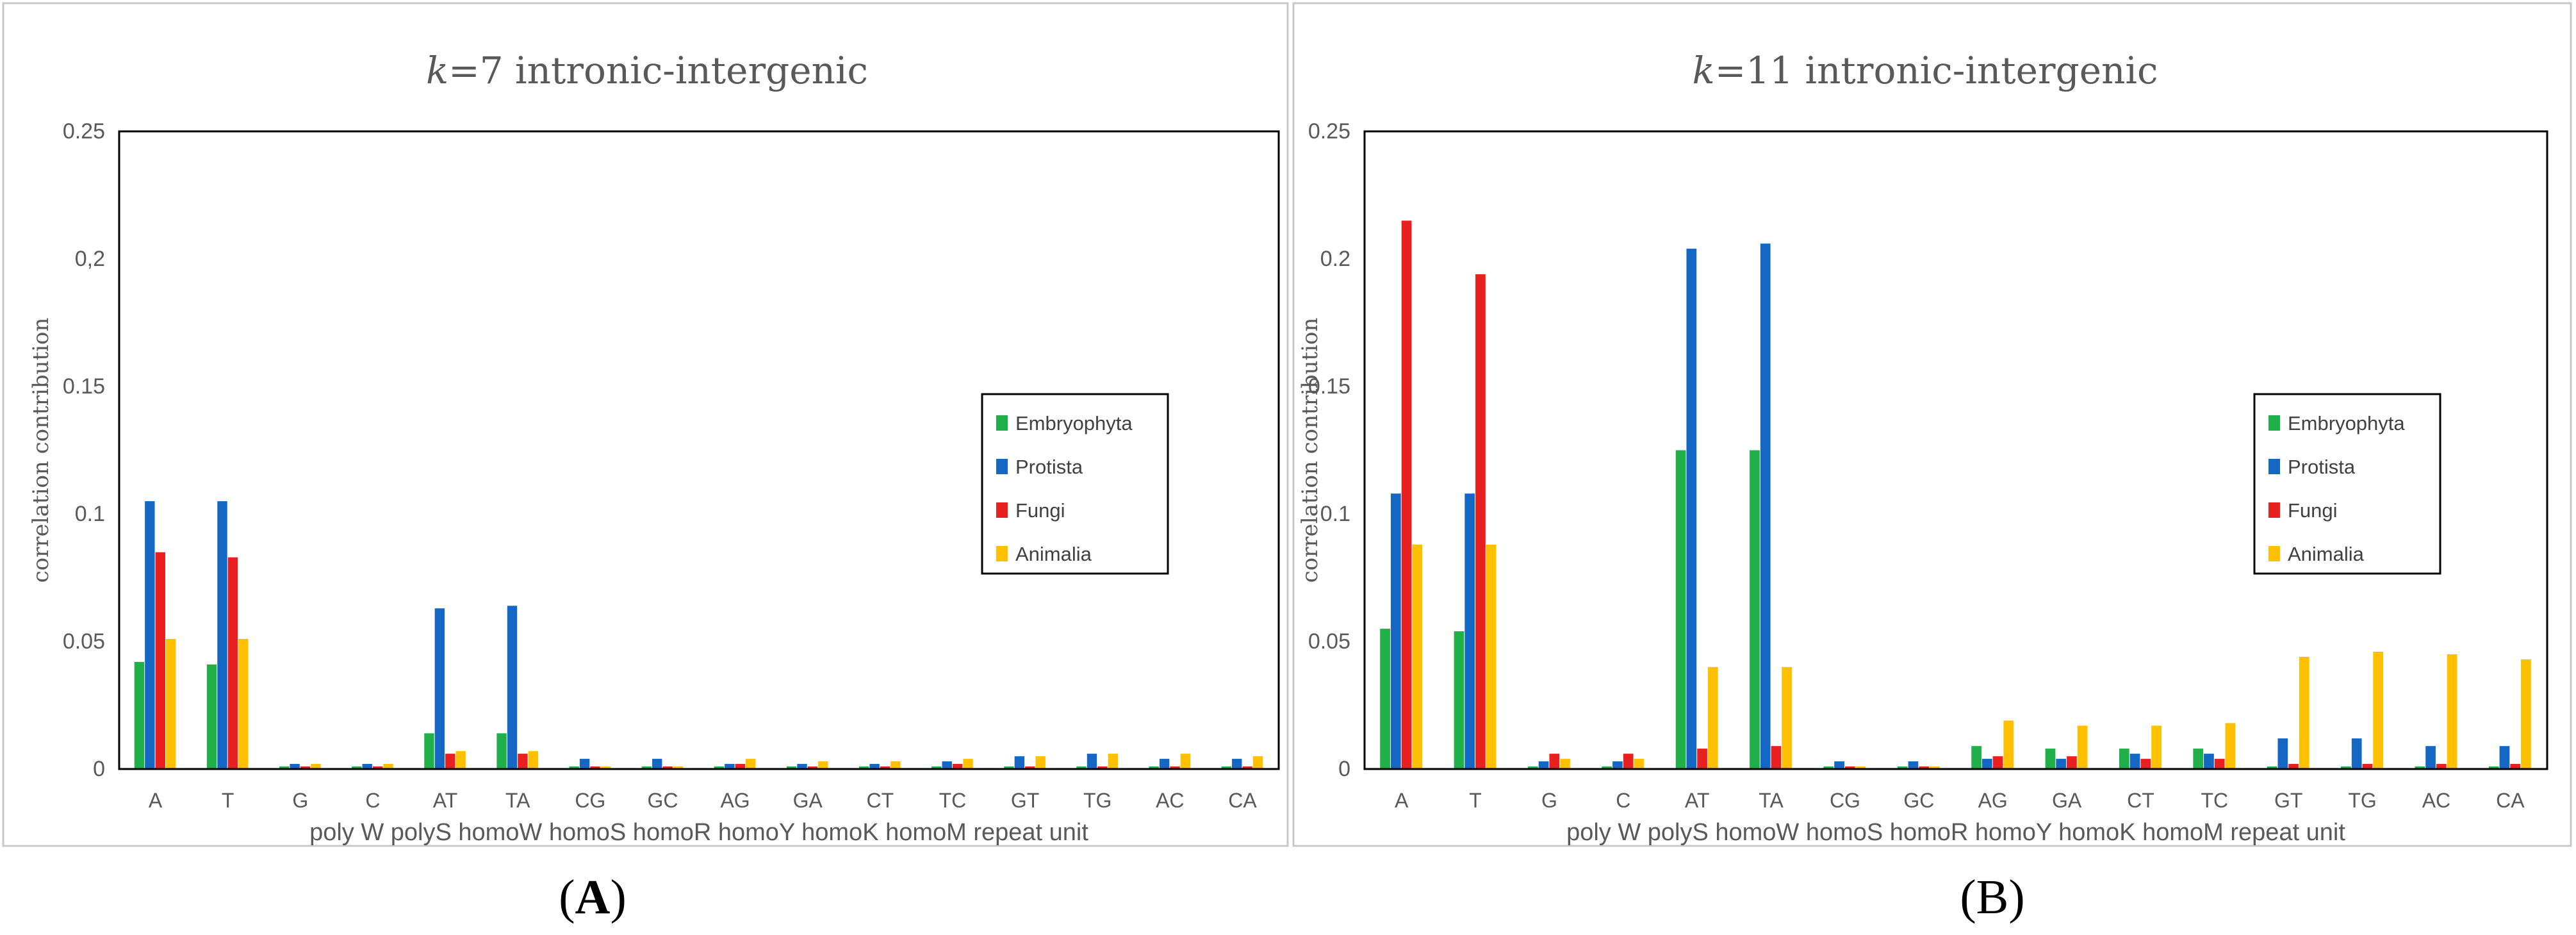 This screenshot has width=2576, height=935. I want to click on bar-embryophyta-gt, so click(2272, 768).